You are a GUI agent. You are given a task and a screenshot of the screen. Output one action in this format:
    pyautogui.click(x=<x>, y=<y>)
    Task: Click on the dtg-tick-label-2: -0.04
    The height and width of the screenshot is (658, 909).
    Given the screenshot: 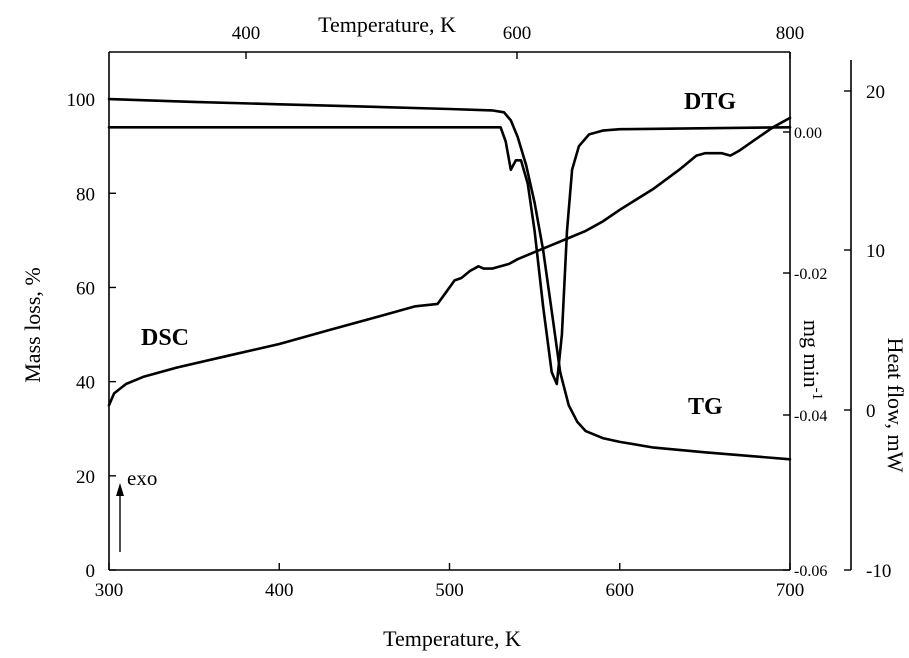 What is the action you would take?
    pyautogui.click(x=810, y=416)
    